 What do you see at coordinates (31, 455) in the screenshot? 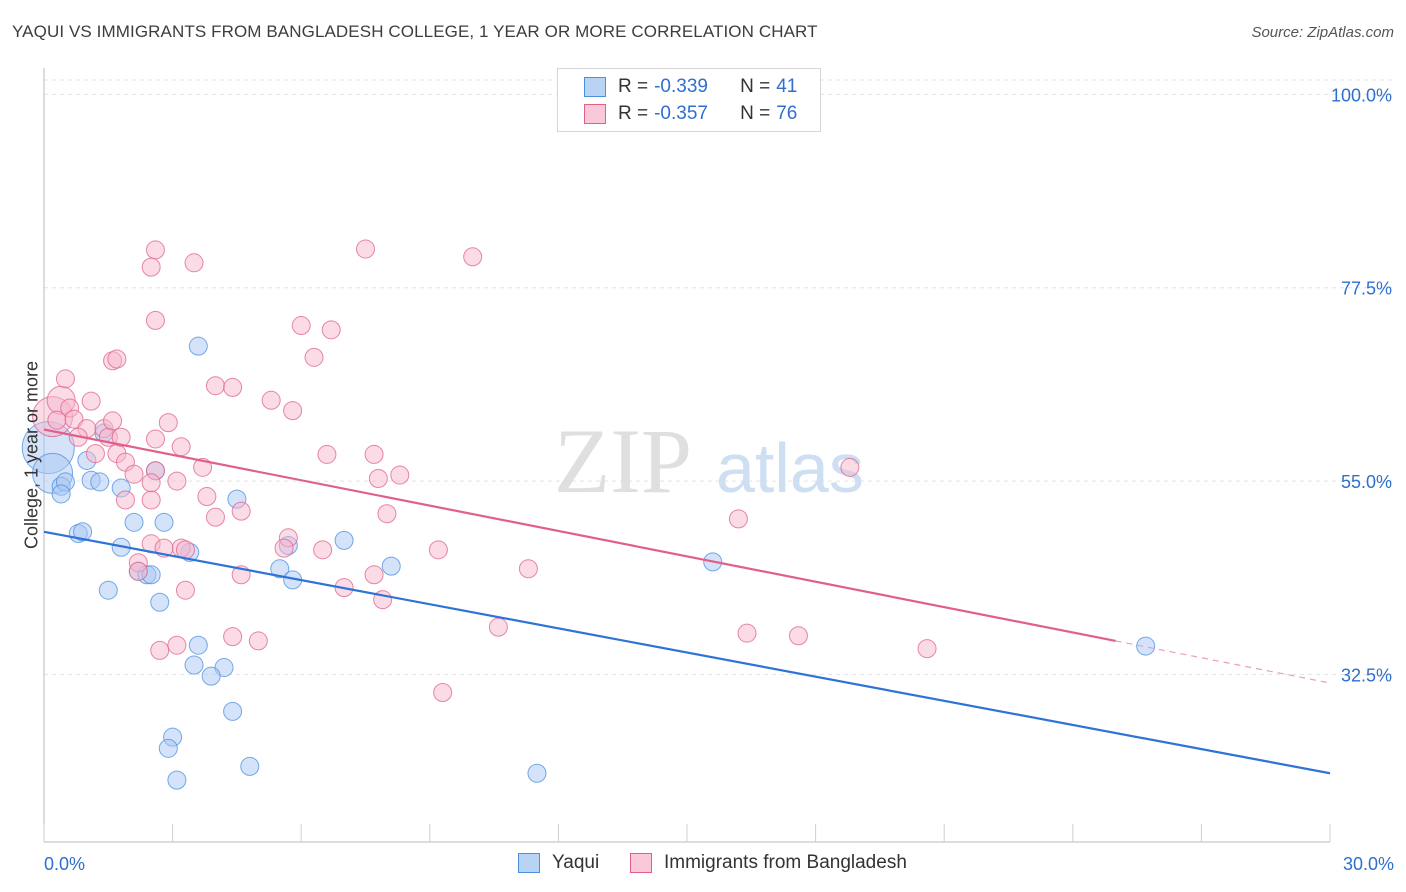
I see `y-axis-label: College, 1 year or more` at bounding box center [31, 455].